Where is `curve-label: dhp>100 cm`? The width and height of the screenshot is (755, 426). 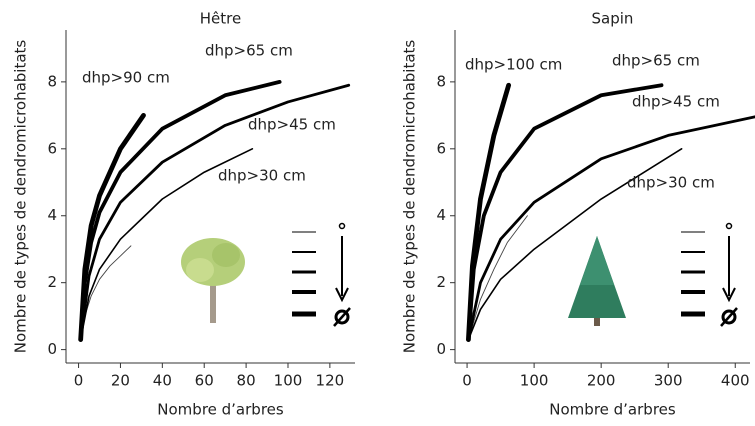
curve-label: dhp>100 cm is located at coordinates (513, 65).